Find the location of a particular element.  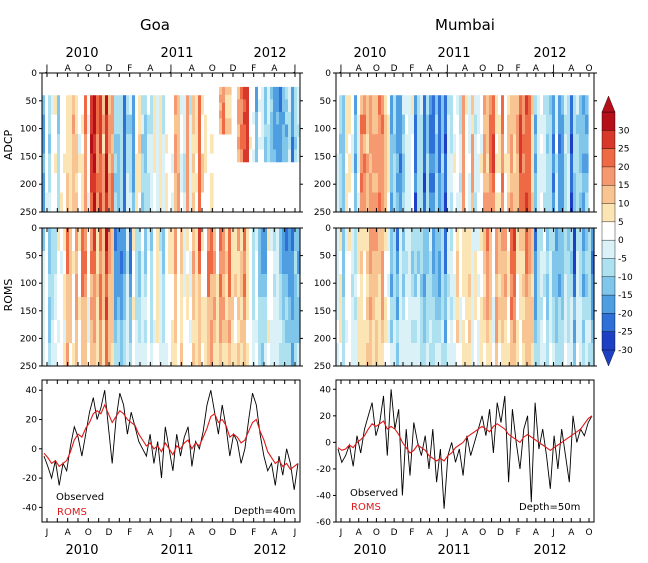

colorbar-swatch is located at coordinates (608, 140).